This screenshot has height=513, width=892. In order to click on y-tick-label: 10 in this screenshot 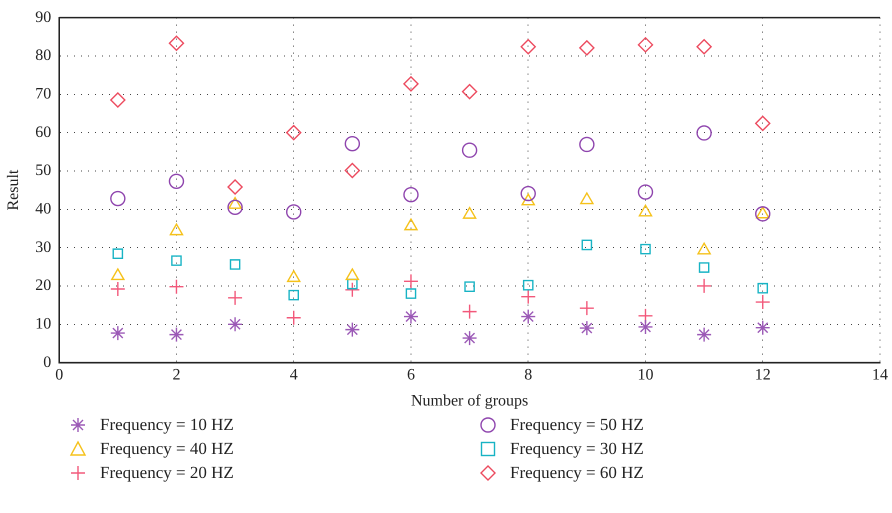, I will do `click(43, 323)`.